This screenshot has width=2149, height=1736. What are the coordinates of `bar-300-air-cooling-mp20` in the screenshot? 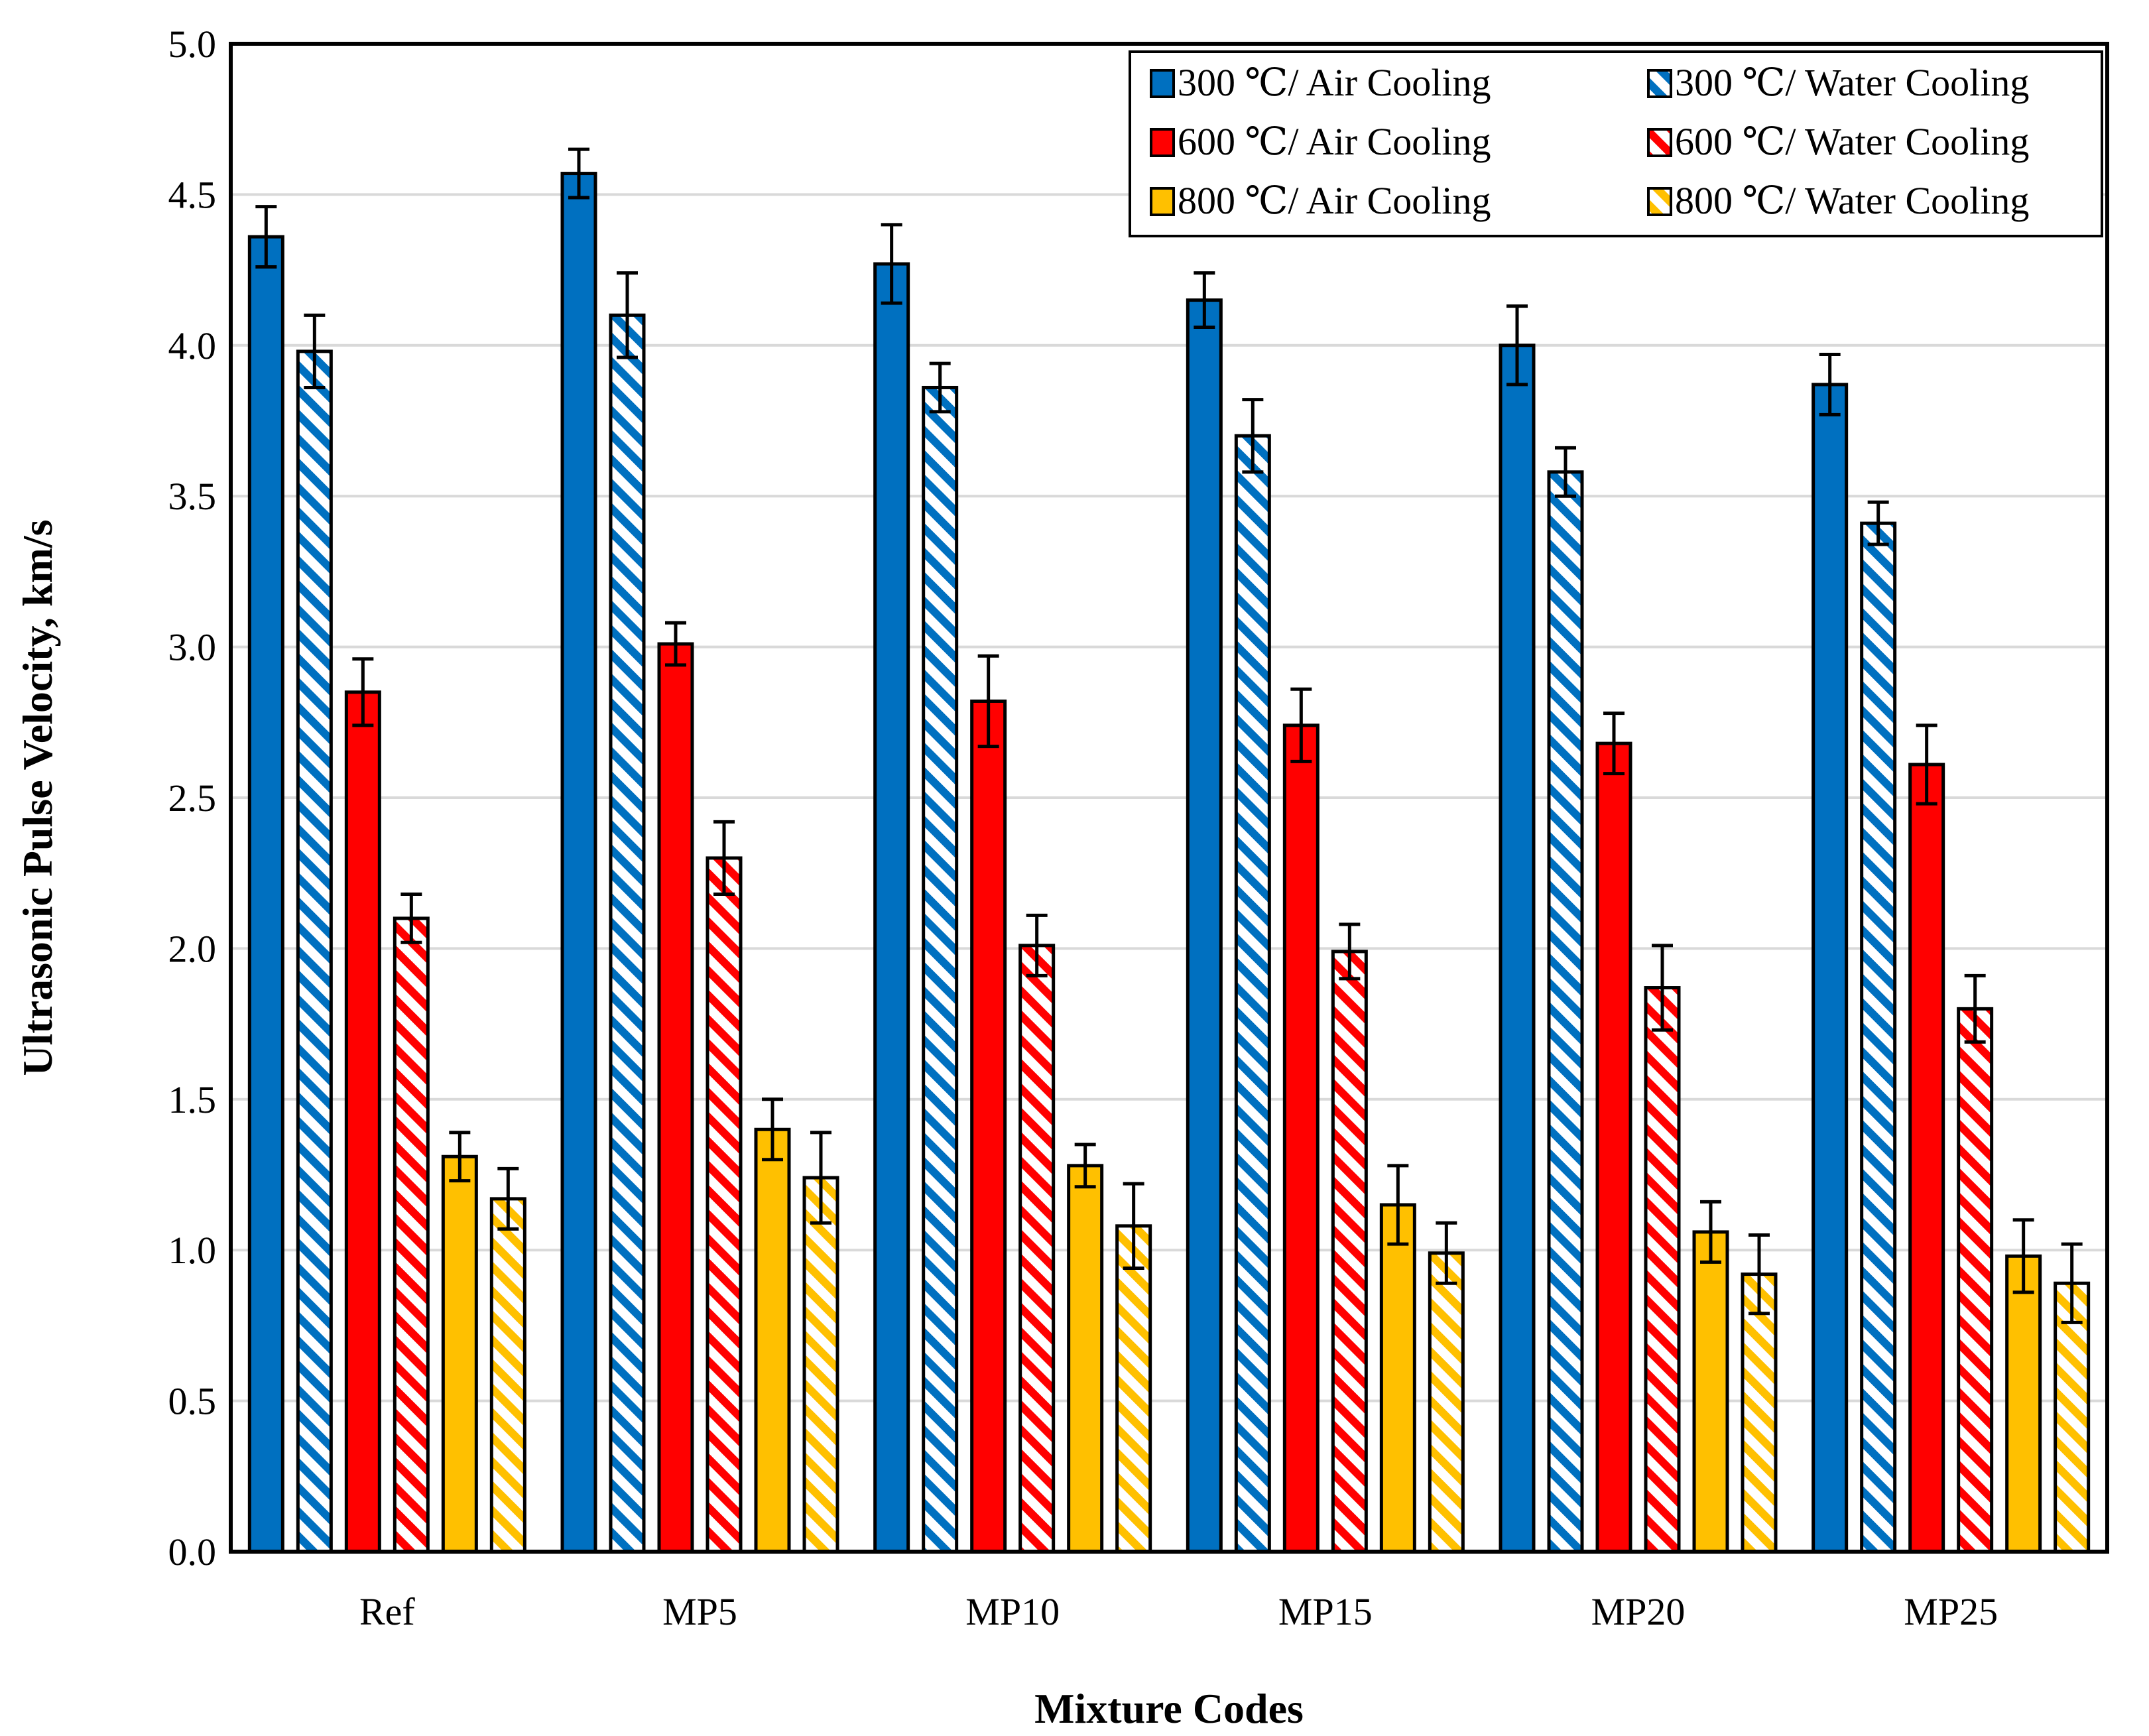 It's located at (1517, 948).